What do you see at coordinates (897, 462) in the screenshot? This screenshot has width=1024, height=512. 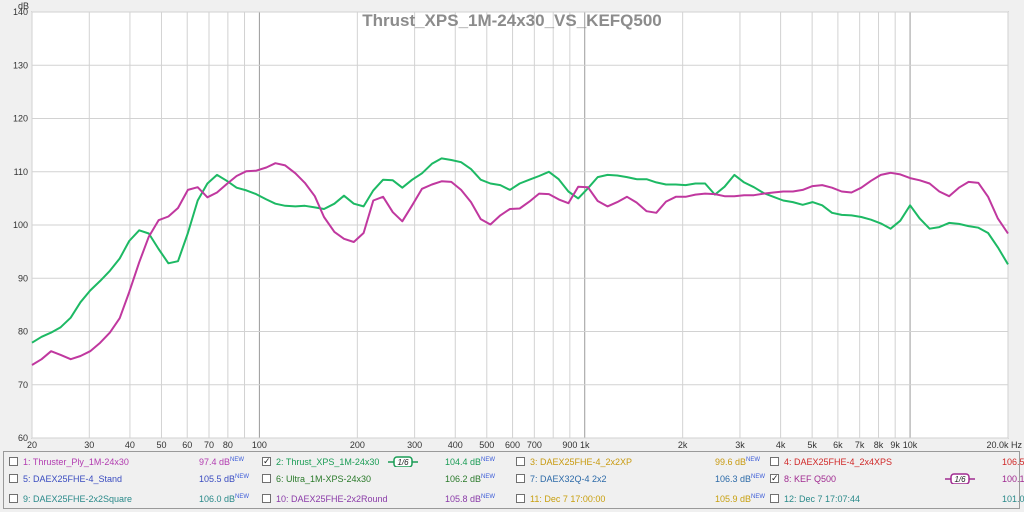 I see `legend-item: 4: DAEX25FHE-4_2x4XPS 106.5 dBNEW` at bounding box center [897, 462].